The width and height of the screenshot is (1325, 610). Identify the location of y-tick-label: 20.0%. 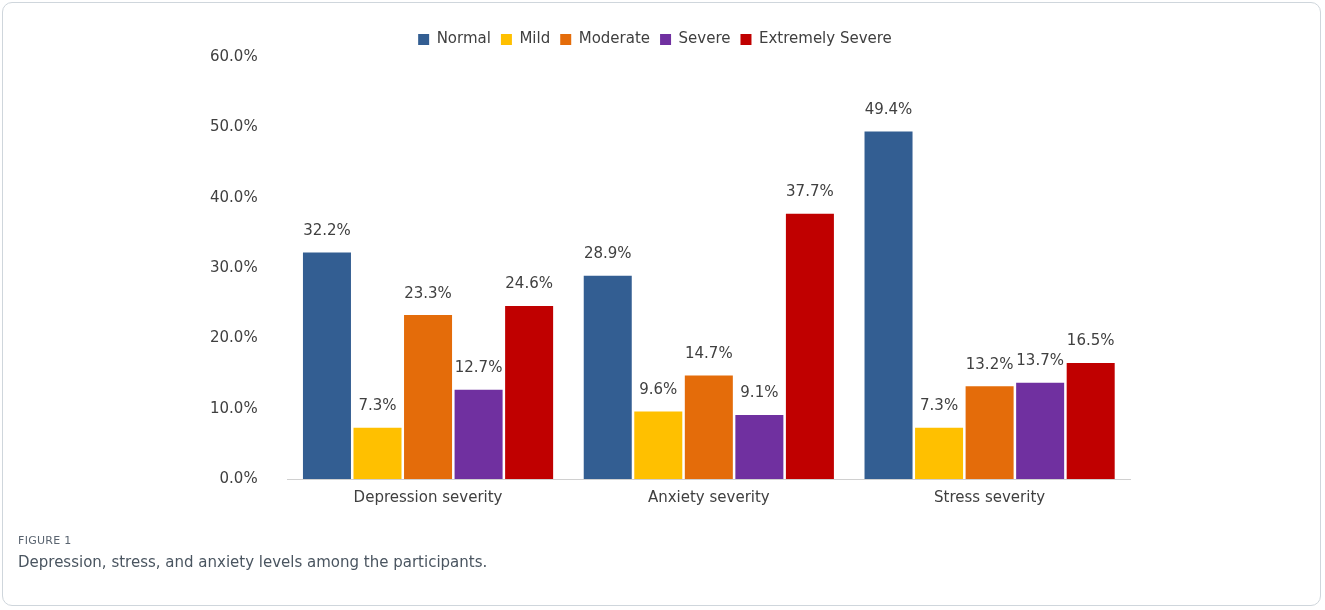
(234, 337).